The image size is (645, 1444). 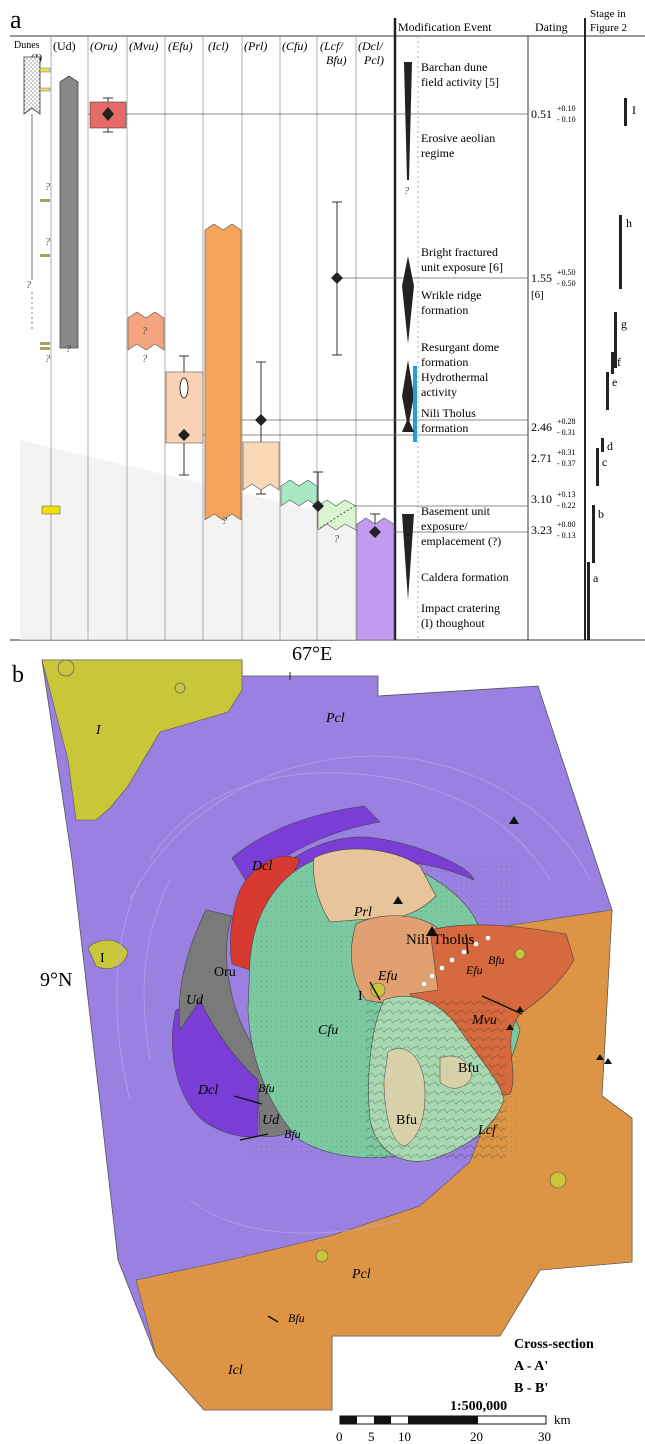 What do you see at coordinates (531, 1366) in the screenshot?
I see `cross-section-aa: A - A'` at bounding box center [531, 1366].